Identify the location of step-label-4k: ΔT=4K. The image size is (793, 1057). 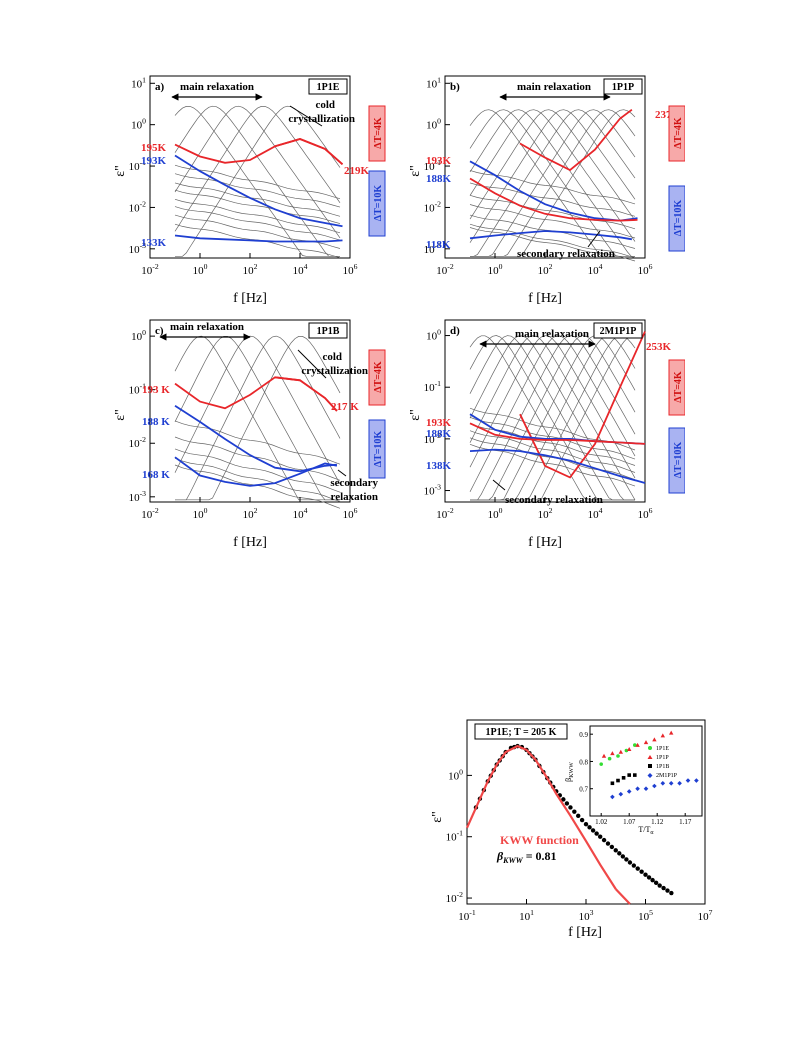
(678, 133).